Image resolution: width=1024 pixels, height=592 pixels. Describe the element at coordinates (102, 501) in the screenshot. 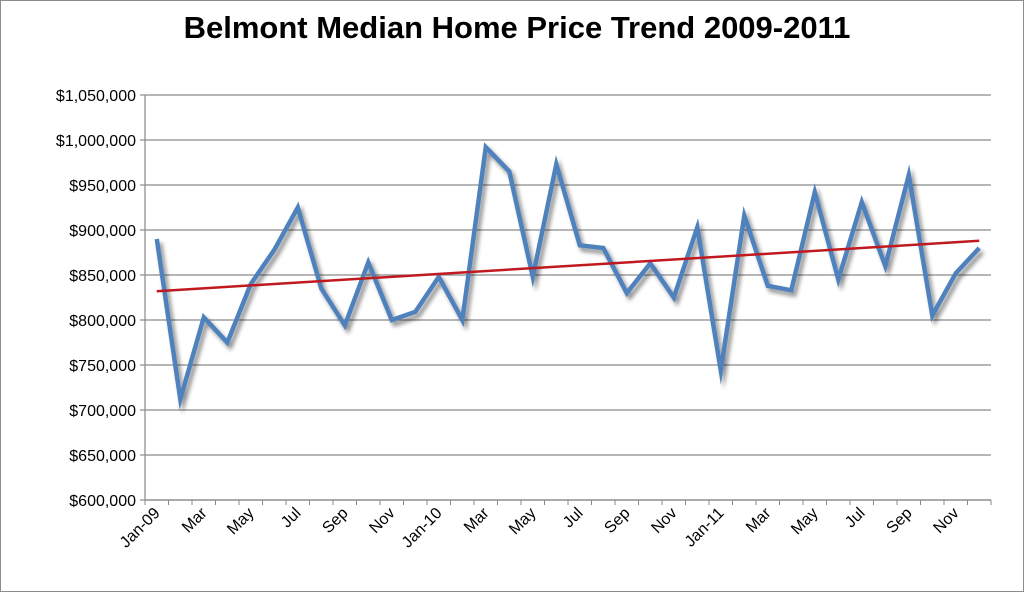

I see `y-tick-label: $600,000` at that location.